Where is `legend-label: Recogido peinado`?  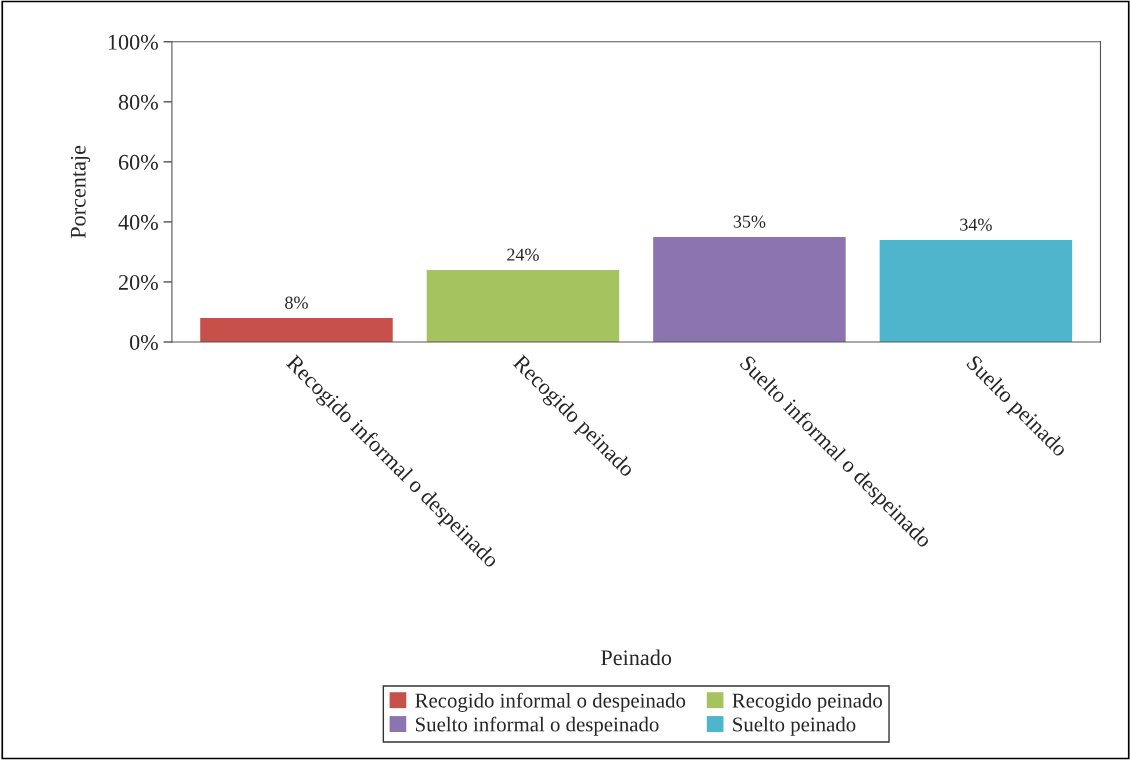
legend-label: Recogido peinado is located at coordinates (807, 702).